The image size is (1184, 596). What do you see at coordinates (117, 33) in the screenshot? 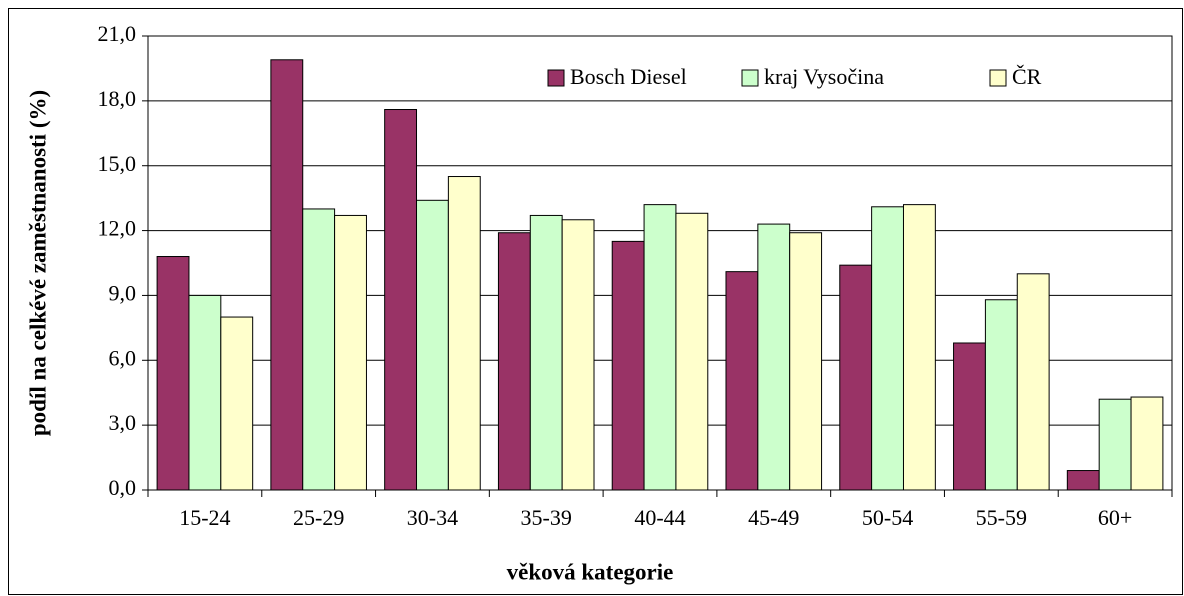
I see `y-tick-label: 21,0` at bounding box center [117, 33].